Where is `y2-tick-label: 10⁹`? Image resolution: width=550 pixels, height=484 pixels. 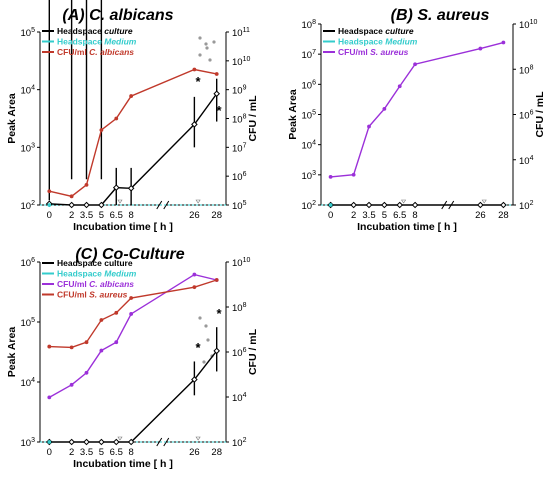
y2-tick-label: 10⁹ is located at coordinates (239, 91).